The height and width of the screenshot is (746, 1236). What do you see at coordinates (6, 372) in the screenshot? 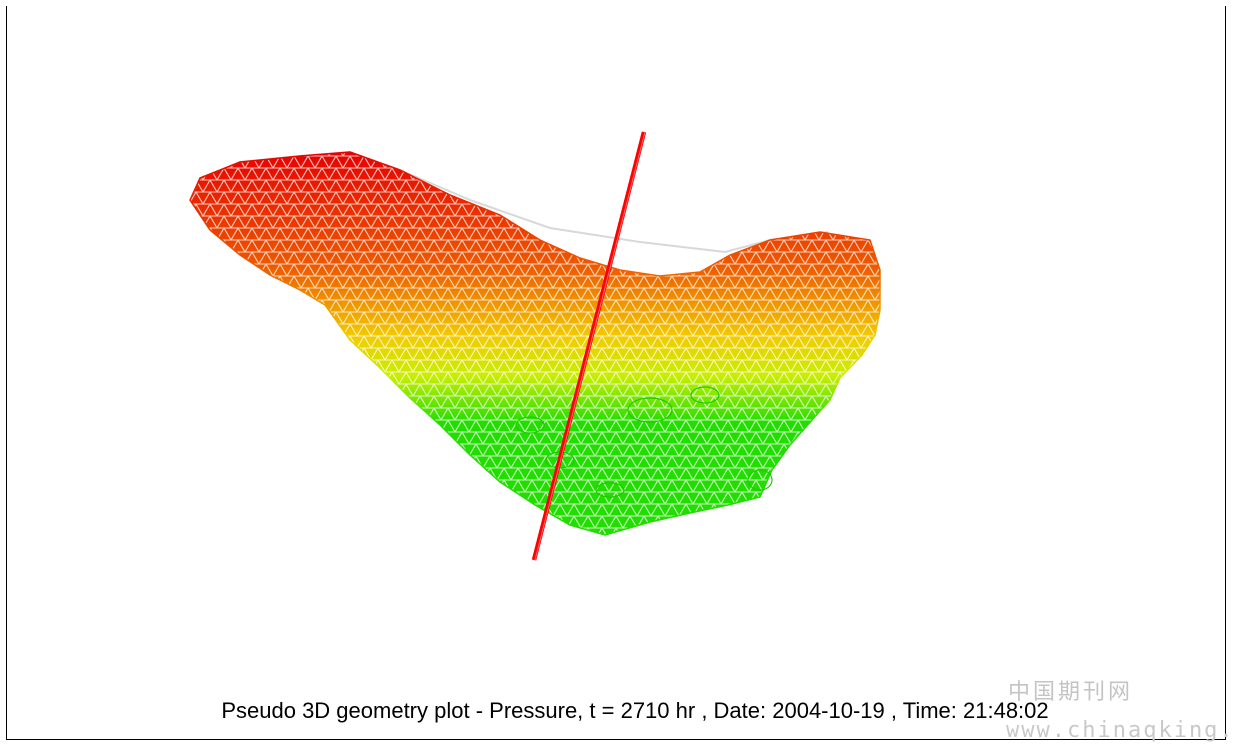
I see `frame-border-left` at bounding box center [6, 372].